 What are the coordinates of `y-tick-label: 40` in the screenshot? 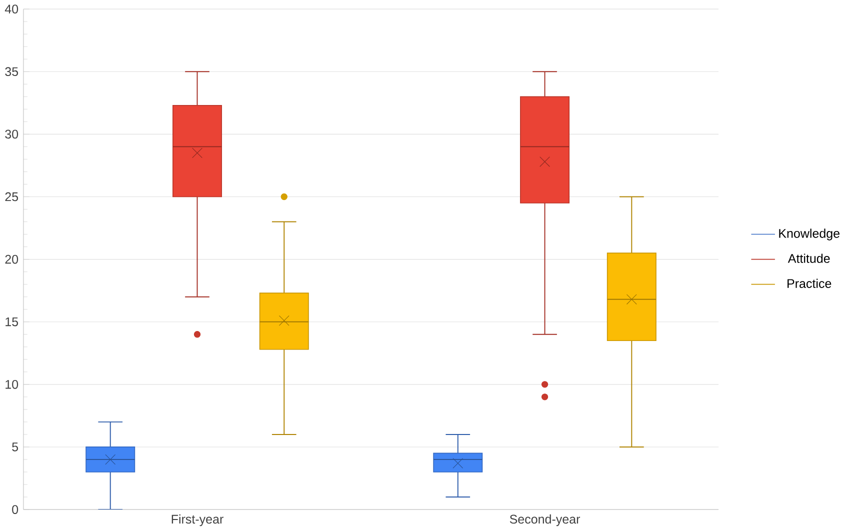 It's located at (11, 9).